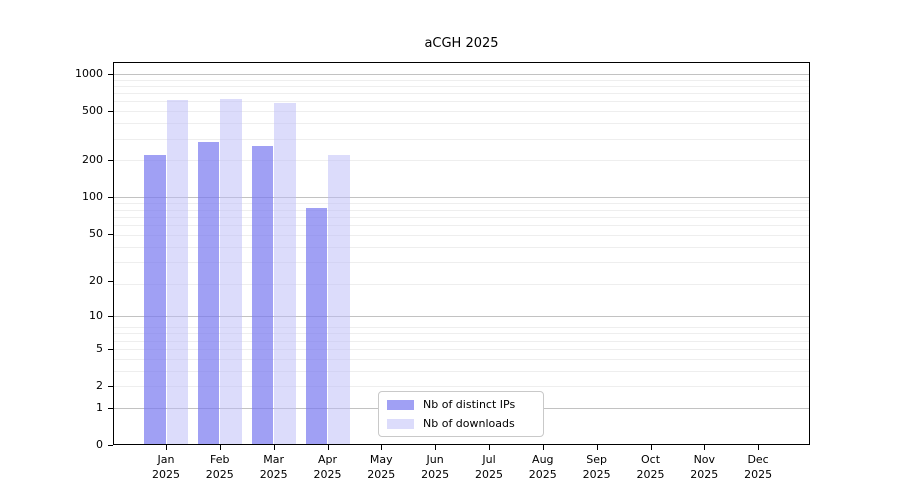 Image resolution: width=900 pixels, height=500 pixels. I want to click on x-tick-month: Mar, so click(274, 459).